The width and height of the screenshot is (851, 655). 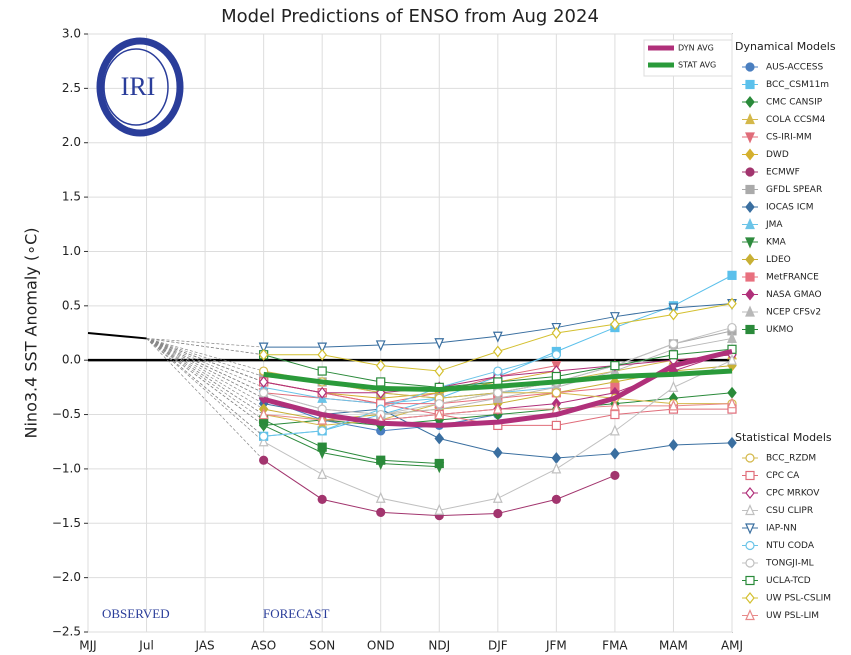 What do you see at coordinates (794, 295) in the screenshot?
I see `legend-label: NASA GMAO` at bounding box center [794, 295].